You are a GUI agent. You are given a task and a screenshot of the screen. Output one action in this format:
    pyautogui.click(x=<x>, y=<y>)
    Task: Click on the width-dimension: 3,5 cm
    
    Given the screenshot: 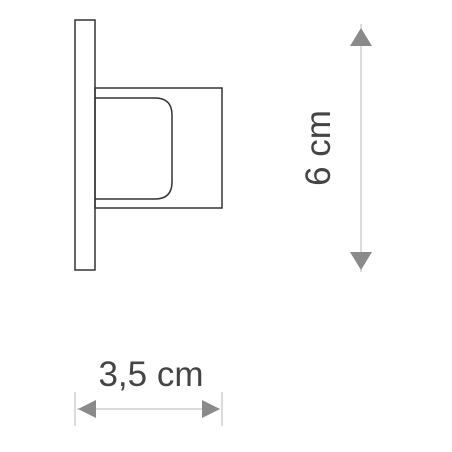 What is the action you would take?
    pyautogui.click(x=148, y=390)
    